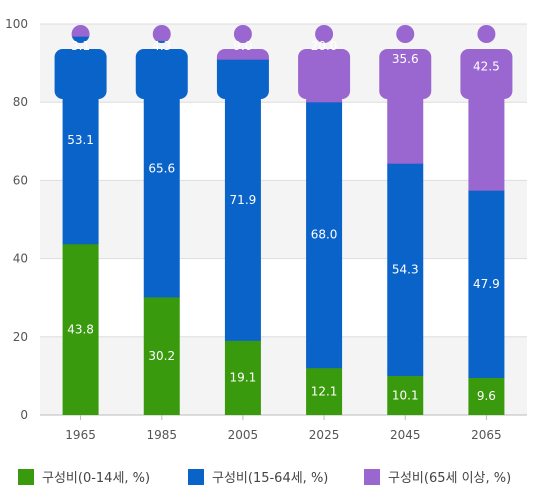  What do you see at coordinates (16, 219) in the screenshot?
I see `y-axis-ticks: 0 20 40 60 80 100` at bounding box center [16, 219].